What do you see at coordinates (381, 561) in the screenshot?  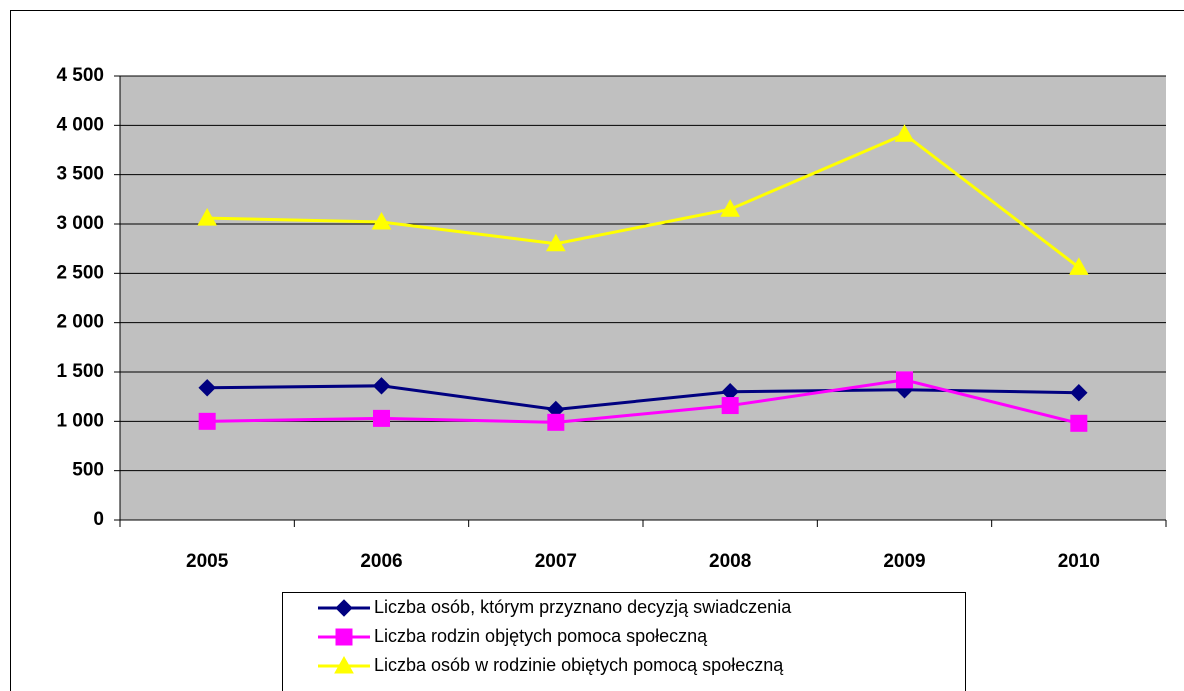 I see `x-tick-label: 2006` at bounding box center [381, 561].